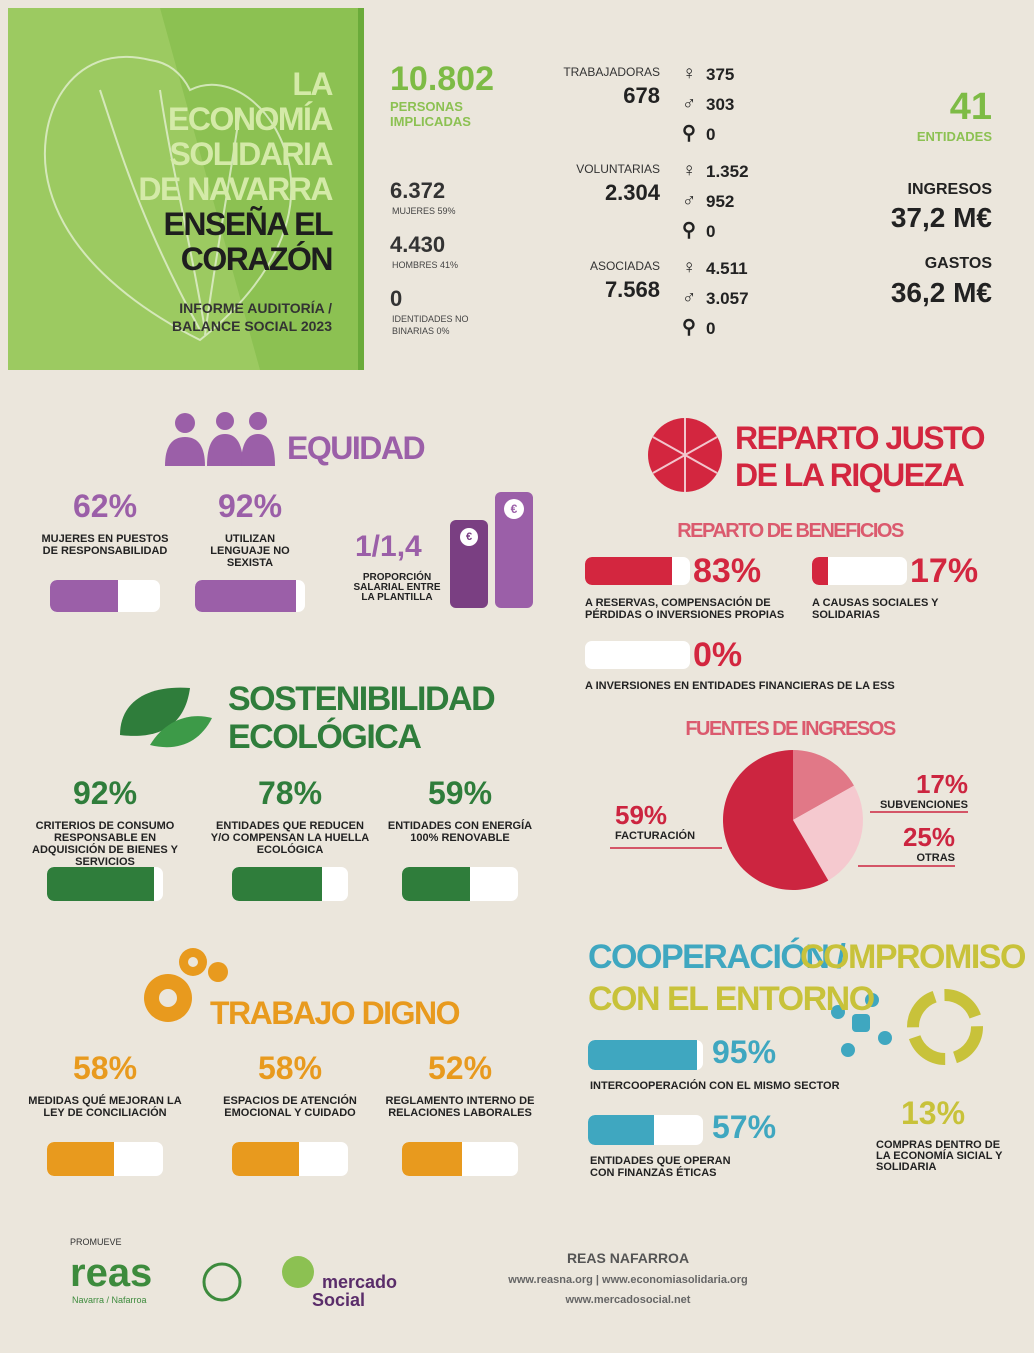  Describe the element at coordinates (689, 267) in the screenshot. I see `gender-symbol: ♀` at that location.